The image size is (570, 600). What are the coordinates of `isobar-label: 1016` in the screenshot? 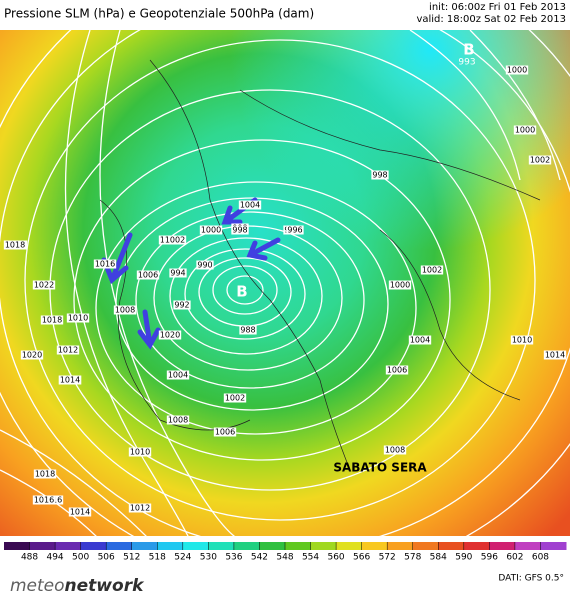 It's located at (44, 500).